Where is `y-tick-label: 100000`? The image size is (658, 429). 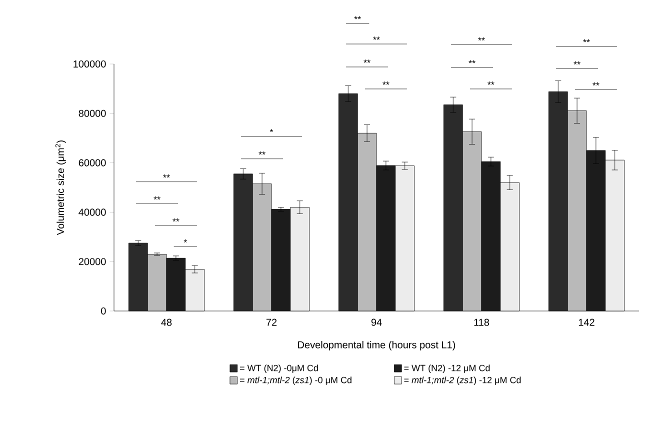
y-tick-label: 100000 is located at coordinates (90, 64).